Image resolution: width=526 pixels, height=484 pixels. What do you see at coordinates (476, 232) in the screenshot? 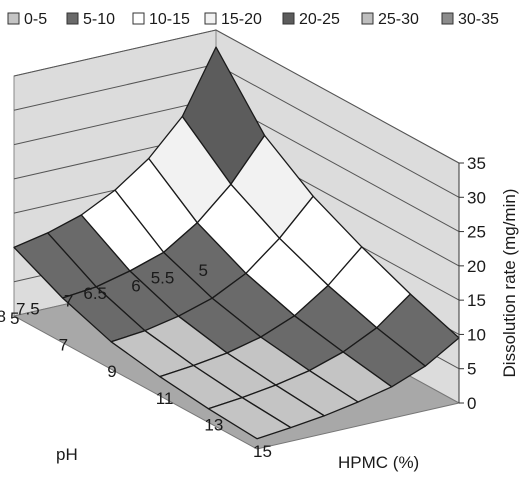
I see `z-tick-label: 25` at bounding box center [476, 232].